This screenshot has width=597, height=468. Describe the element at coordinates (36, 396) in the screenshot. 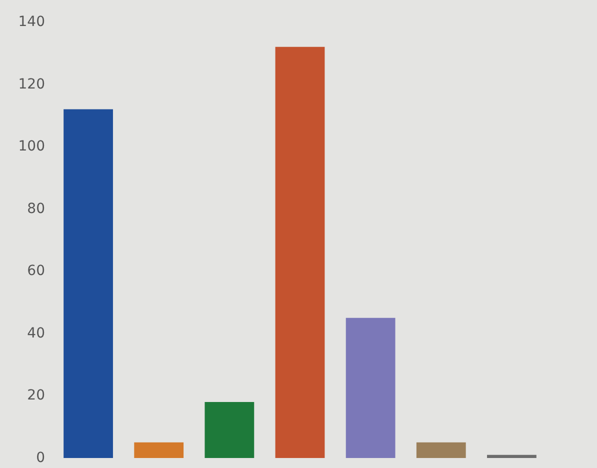

I see `y-tick-label: 20` at that location.